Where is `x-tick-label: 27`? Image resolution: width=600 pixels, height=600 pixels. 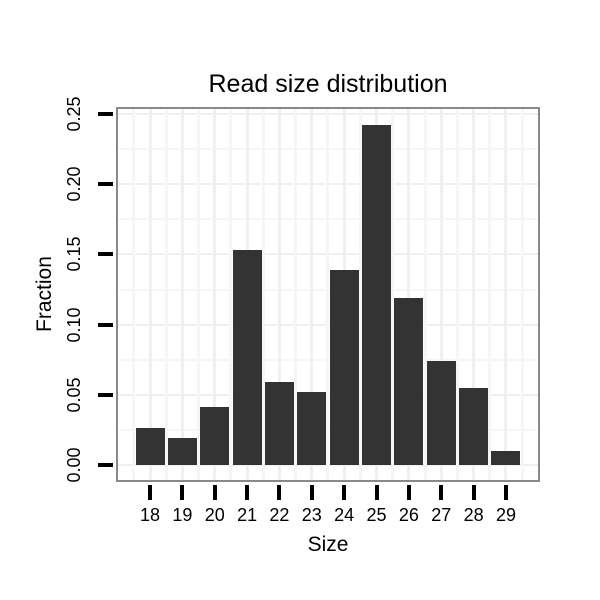
x-tick-label: 27 is located at coordinates (441, 515).